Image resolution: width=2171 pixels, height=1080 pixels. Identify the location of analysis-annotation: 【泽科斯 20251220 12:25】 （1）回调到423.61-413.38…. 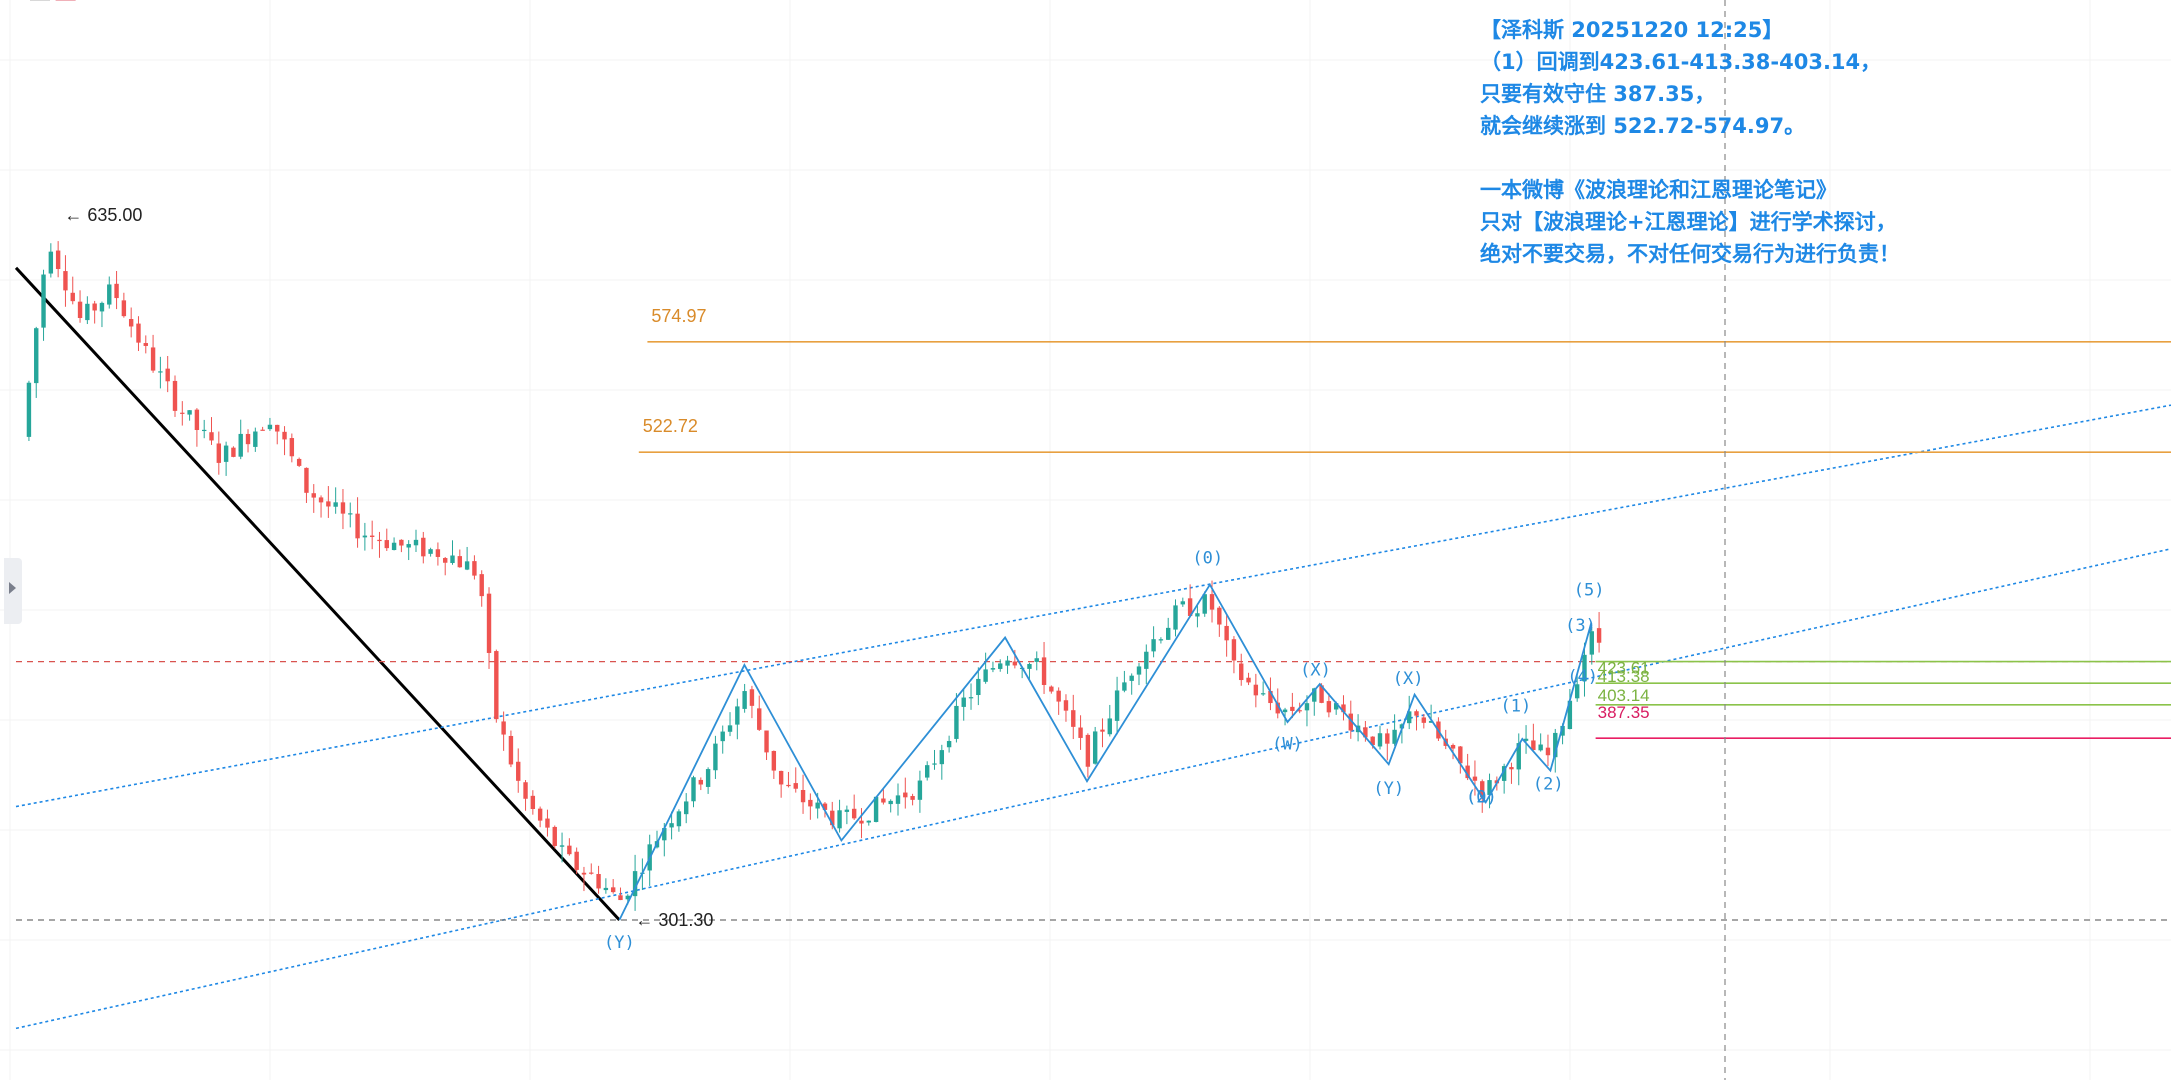
(1690, 142).